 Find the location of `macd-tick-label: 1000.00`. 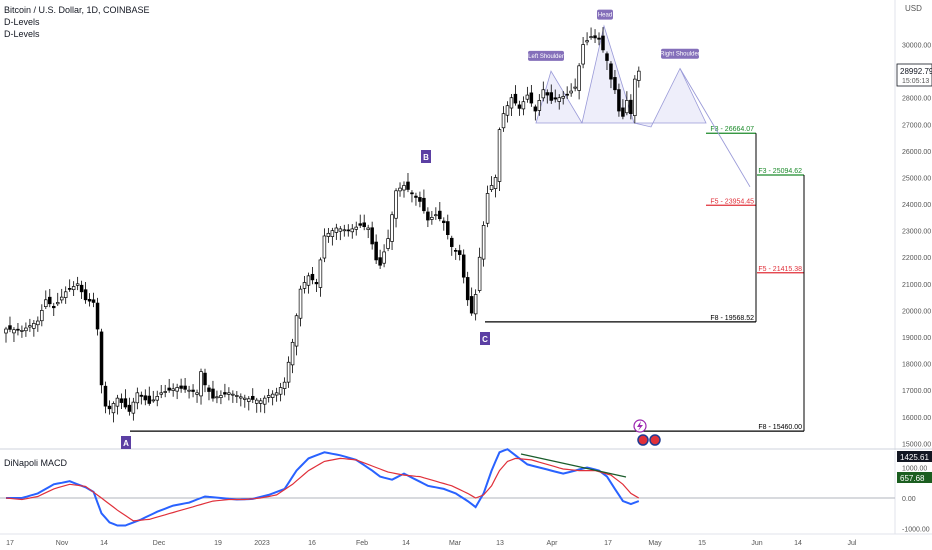

macd-tick-label: 1000.00 is located at coordinates (914, 469).